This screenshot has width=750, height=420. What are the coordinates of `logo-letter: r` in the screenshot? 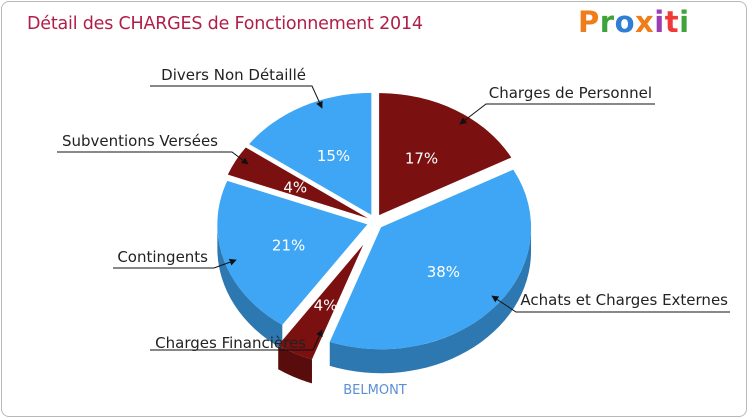 It's located at (607, 22).